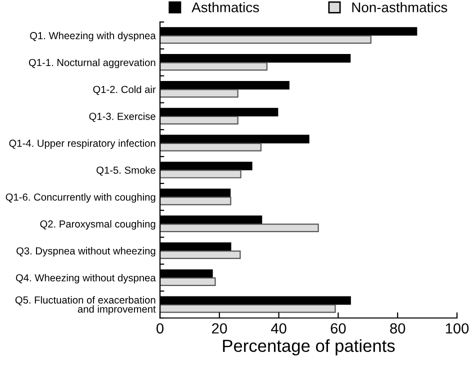 This screenshot has height=370, width=473. What do you see at coordinates (81, 198) in the screenshot?
I see `y-tick-label: Q1-6. Concurrently with coughing` at bounding box center [81, 198].